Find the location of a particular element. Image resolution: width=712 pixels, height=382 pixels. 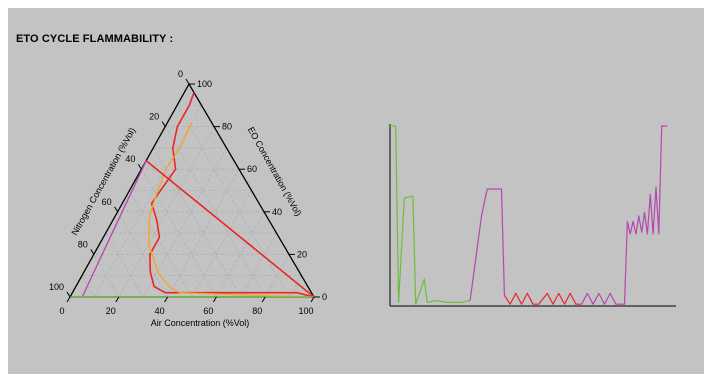

eo-tick-label: 80 is located at coordinates (227, 127).